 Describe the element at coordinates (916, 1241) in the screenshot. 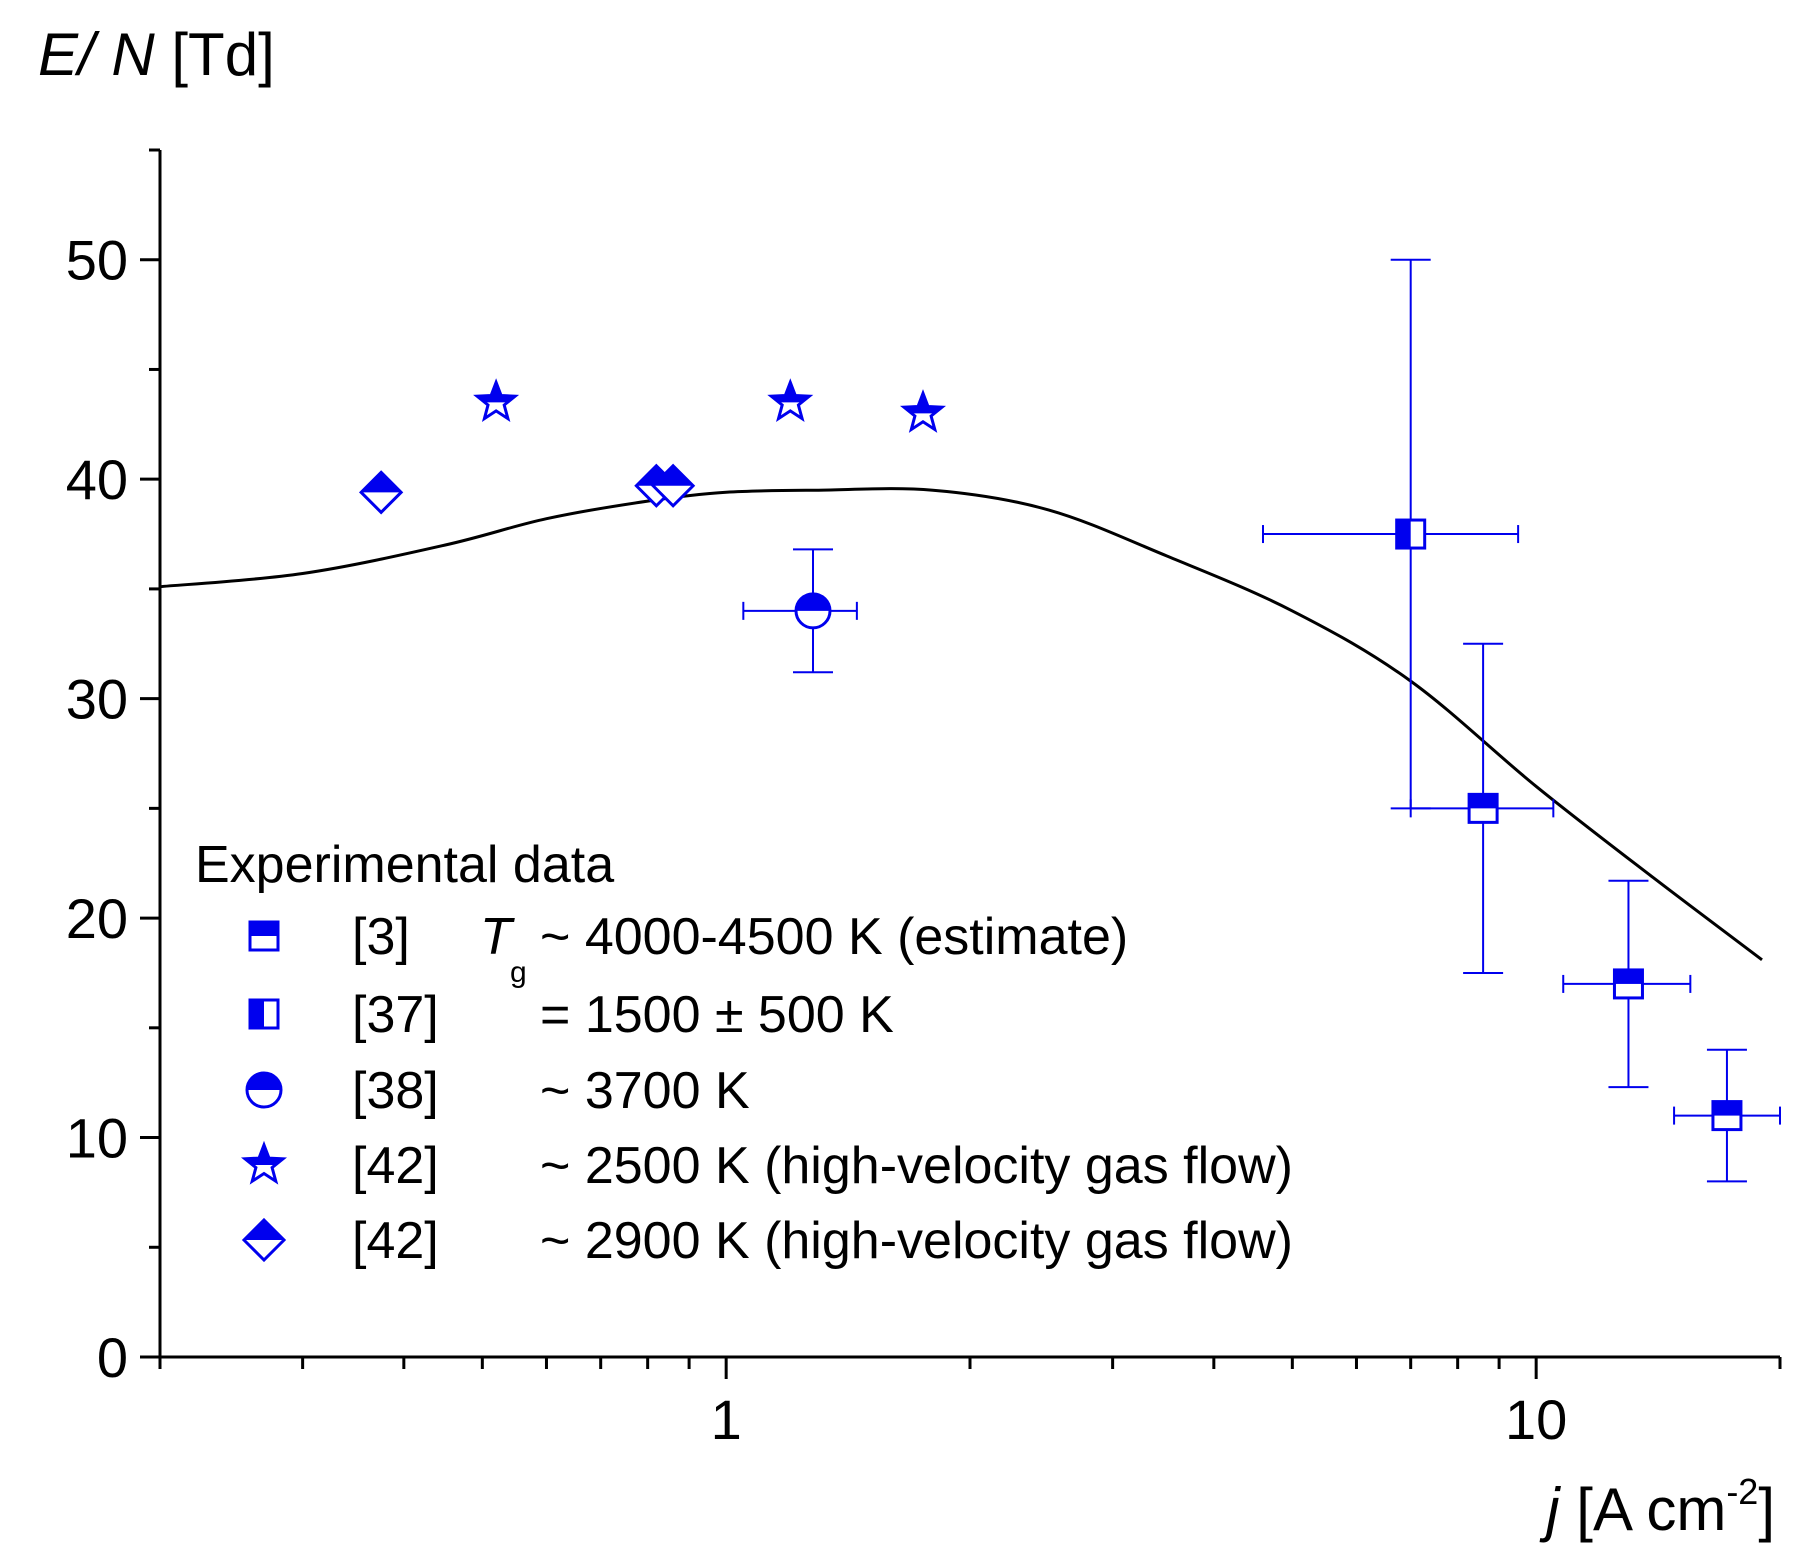

I see `legend-text: ~ 2900 K (high-velocity gas flow)` at that location.